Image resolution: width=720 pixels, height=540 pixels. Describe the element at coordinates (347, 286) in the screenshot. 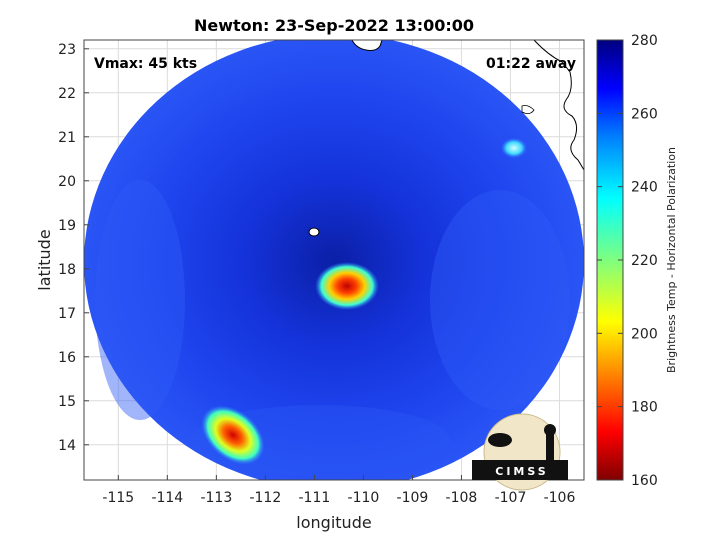

I see `cold-core-blob` at that location.